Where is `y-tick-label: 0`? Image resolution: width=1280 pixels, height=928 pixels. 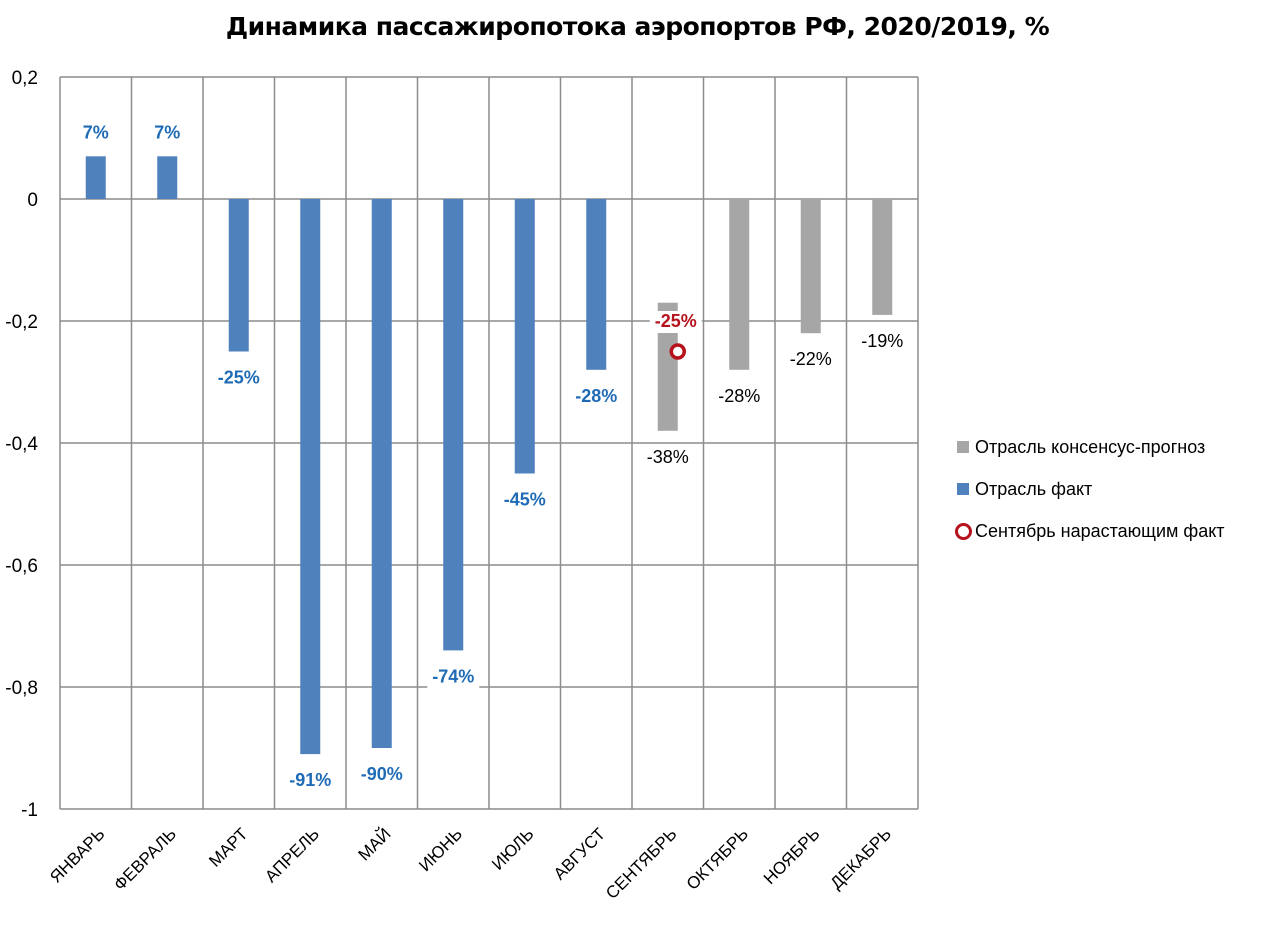
y-tick-label: 0 is located at coordinates (32, 200).